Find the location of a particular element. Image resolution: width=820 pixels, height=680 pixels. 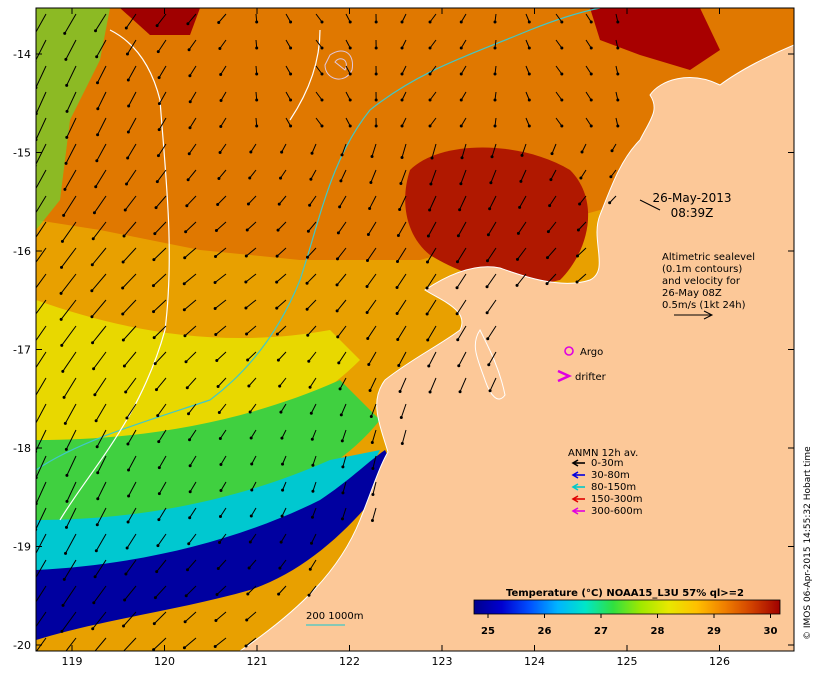

bathymetry-legend: 200 1000m is located at coordinates (334, 618).